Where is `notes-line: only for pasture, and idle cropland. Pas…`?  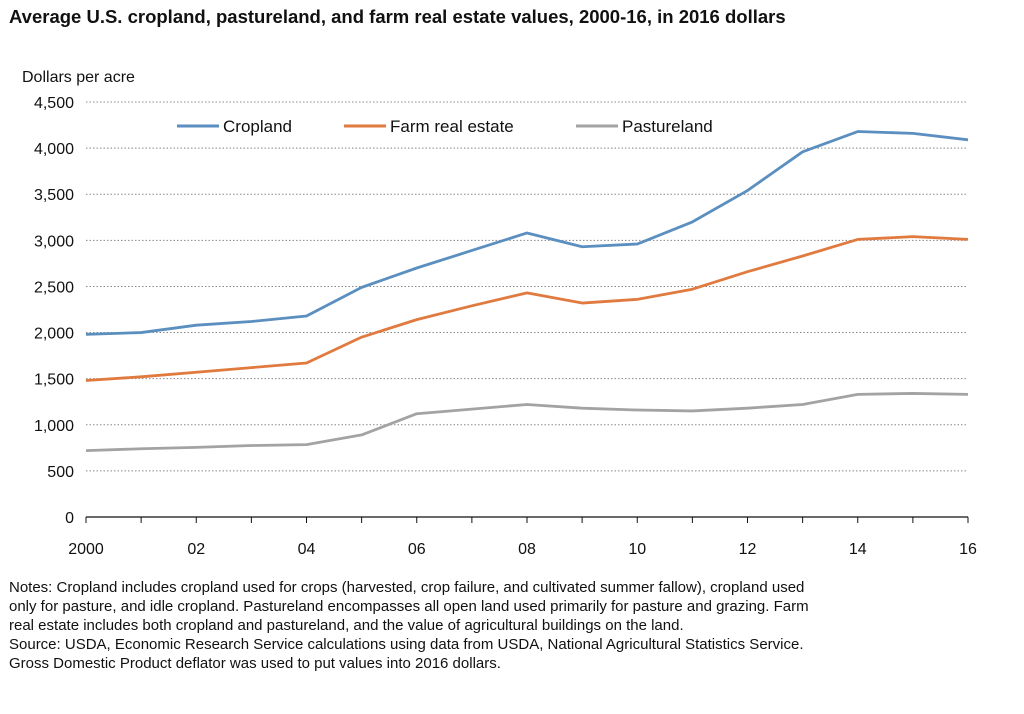
notes-line: only for pasture, and idle cropland. Pas… is located at coordinates (409, 606).